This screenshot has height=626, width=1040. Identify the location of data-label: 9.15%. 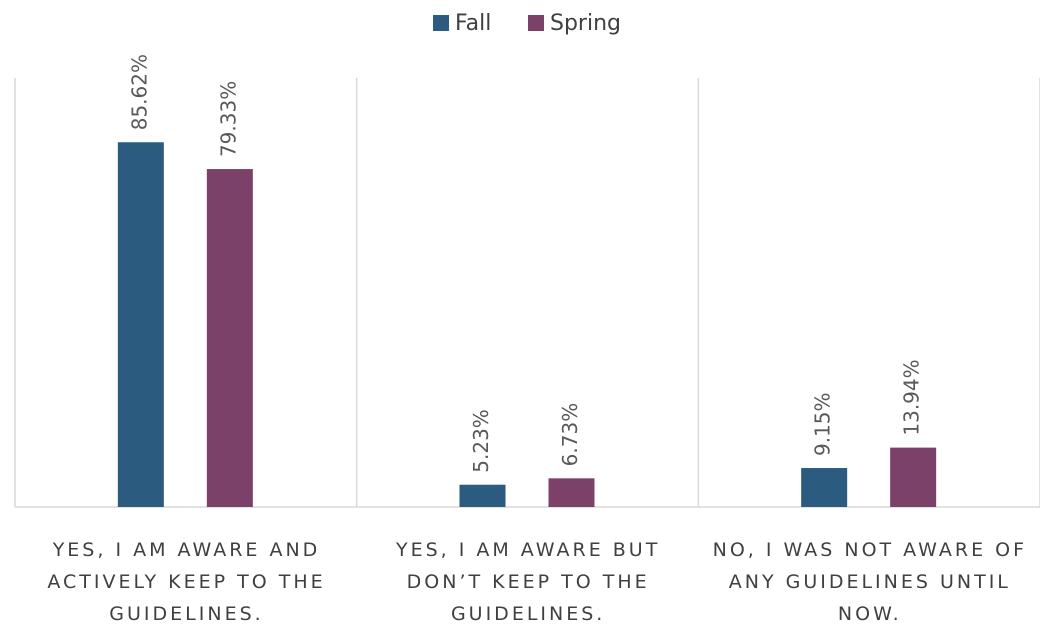
(823, 424).